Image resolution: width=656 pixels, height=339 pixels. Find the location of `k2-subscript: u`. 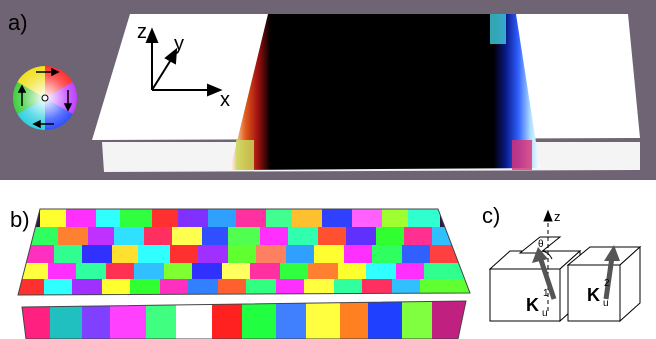

k2-subscript: u is located at coordinates (606, 303).